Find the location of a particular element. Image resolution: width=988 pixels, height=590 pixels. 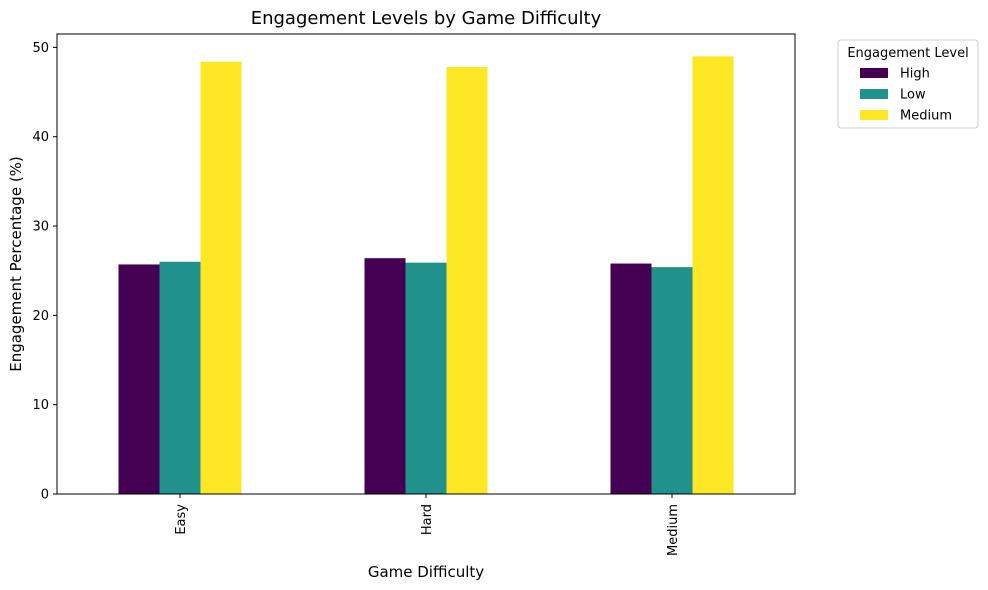

x-tick-label: Hard is located at coordinates (427, 519).